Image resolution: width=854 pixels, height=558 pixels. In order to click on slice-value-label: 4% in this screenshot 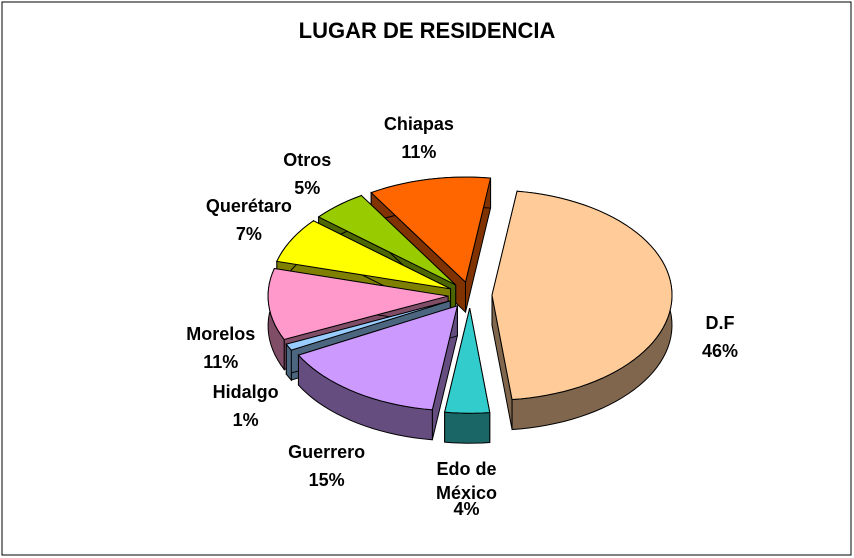, I will do `click(466, 508)`.